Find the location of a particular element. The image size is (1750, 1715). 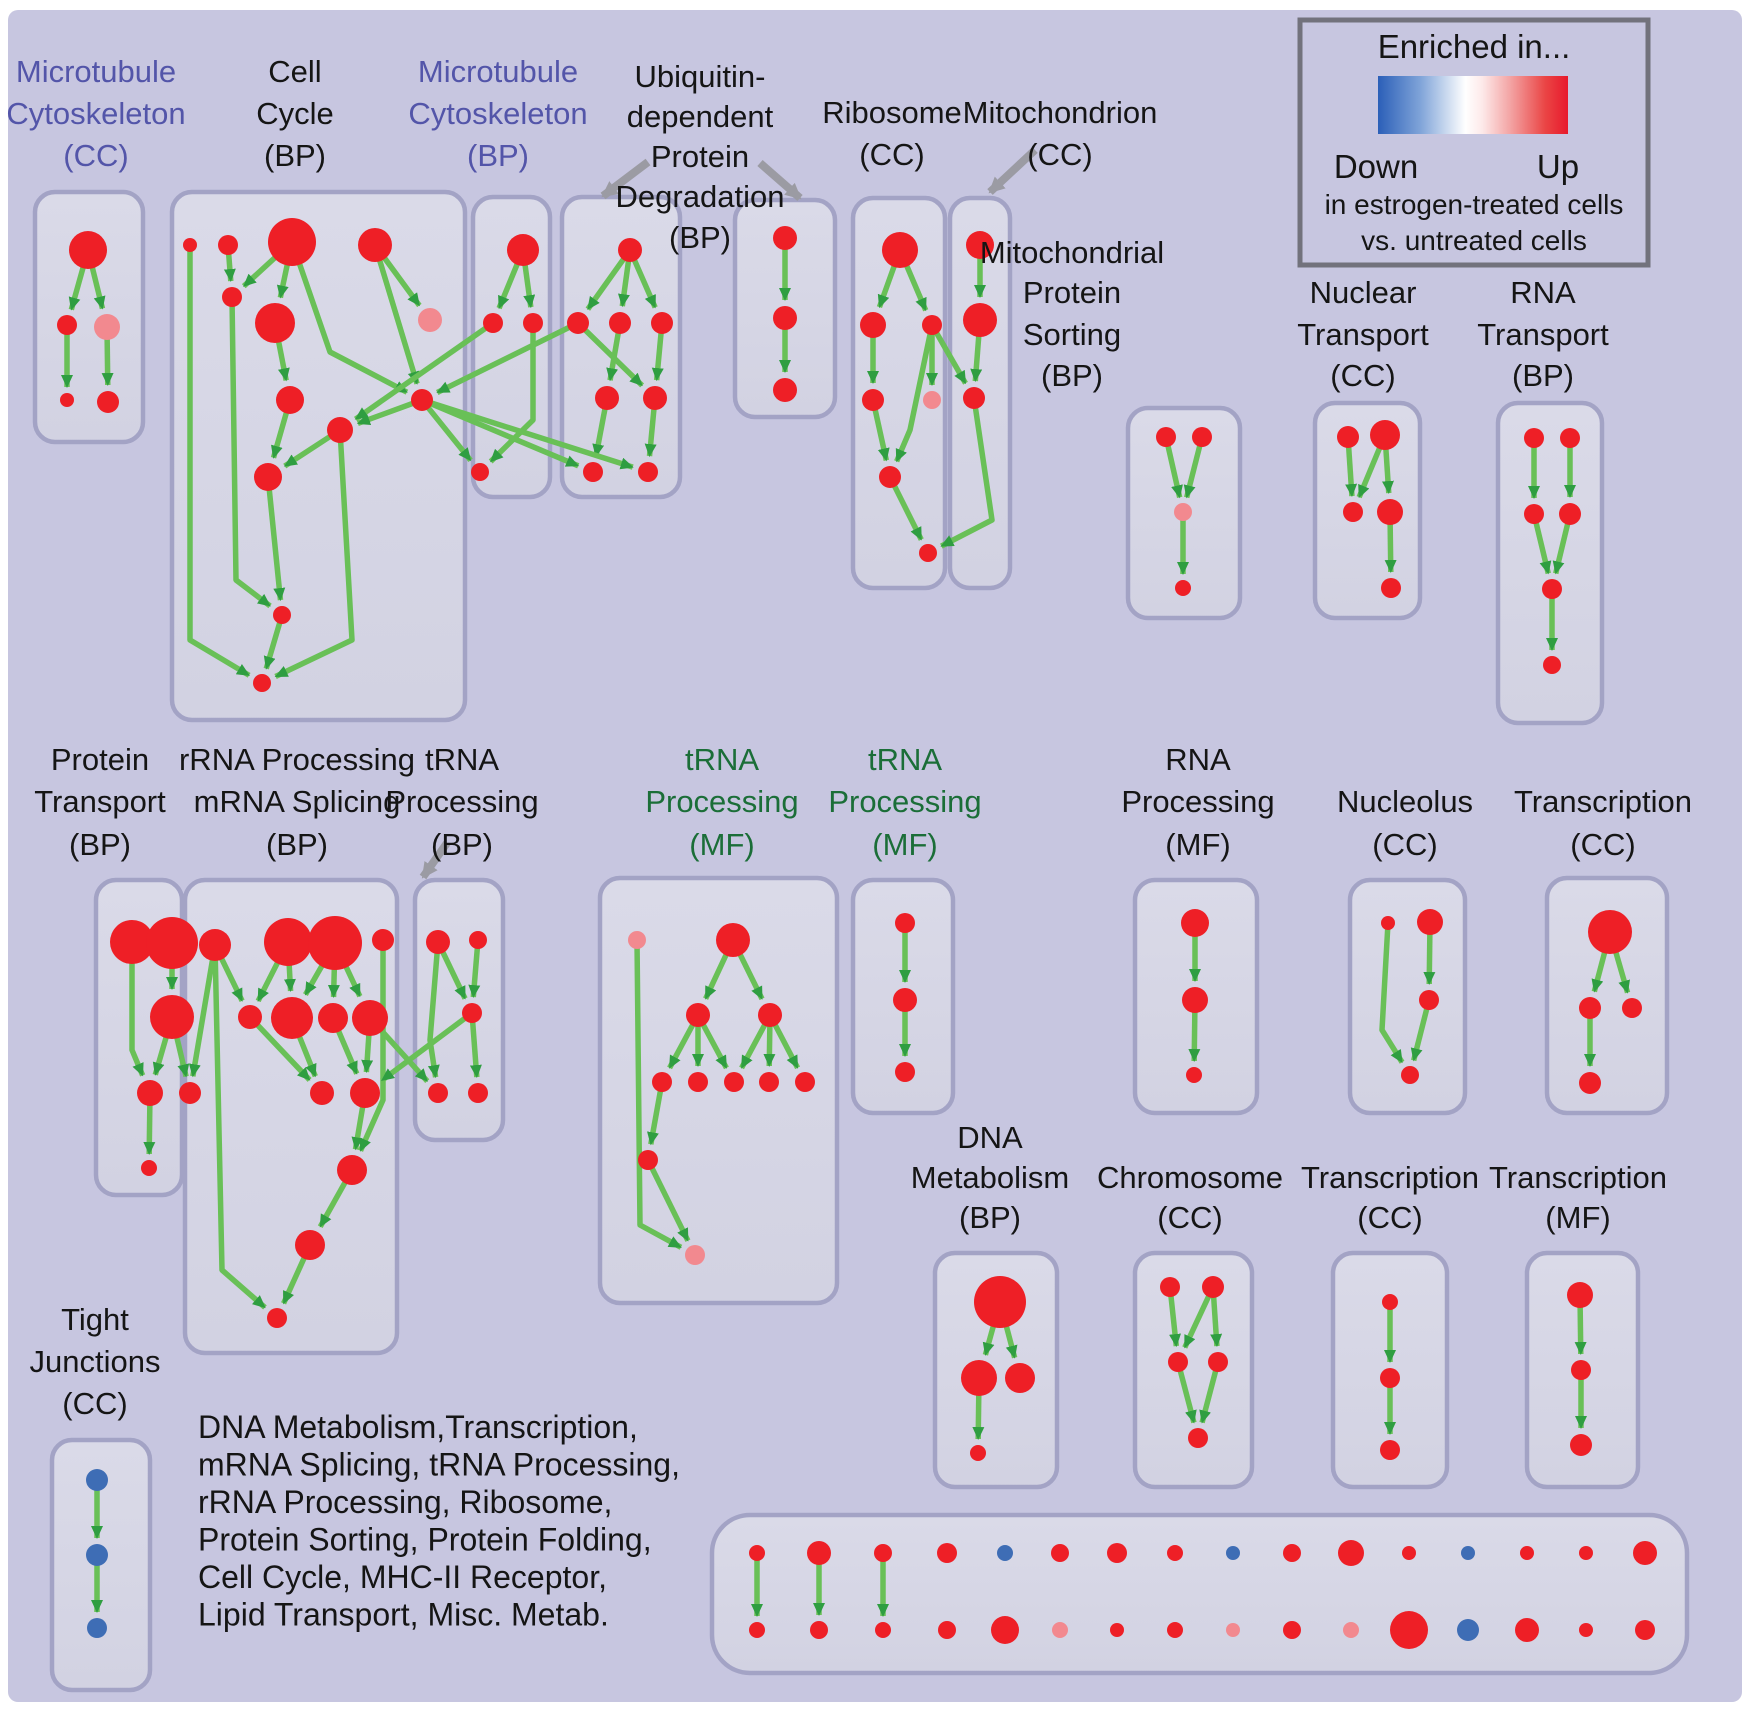

misc-summary-box is located at coordinates (1199, 1594).